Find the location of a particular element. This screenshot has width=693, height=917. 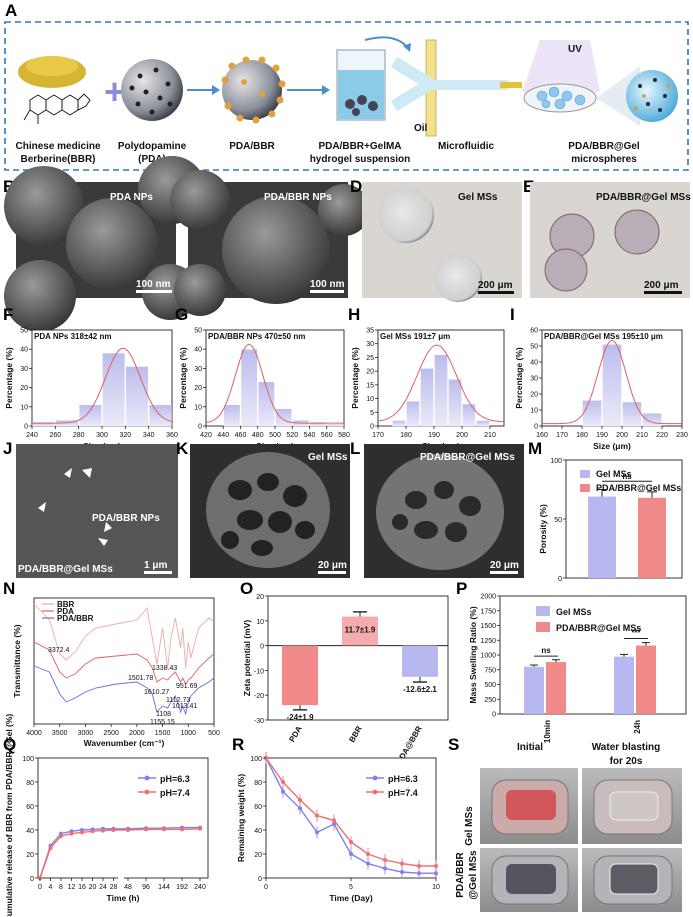

photo-col1-label: Initial is located at coordinates (530, 747).